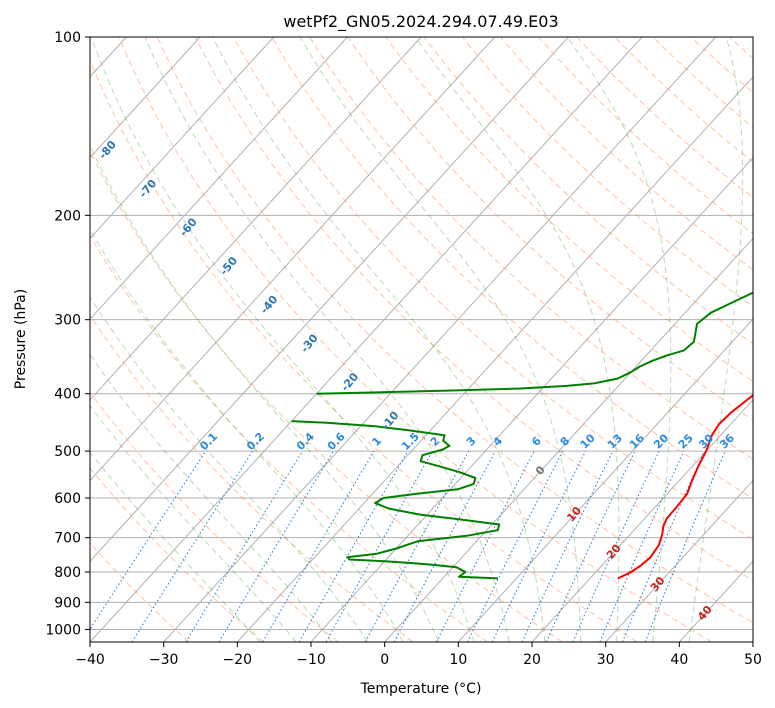 This screenshot has height=708, width=775. I want to click on y-tick-label: 1000, so click(63, 630).